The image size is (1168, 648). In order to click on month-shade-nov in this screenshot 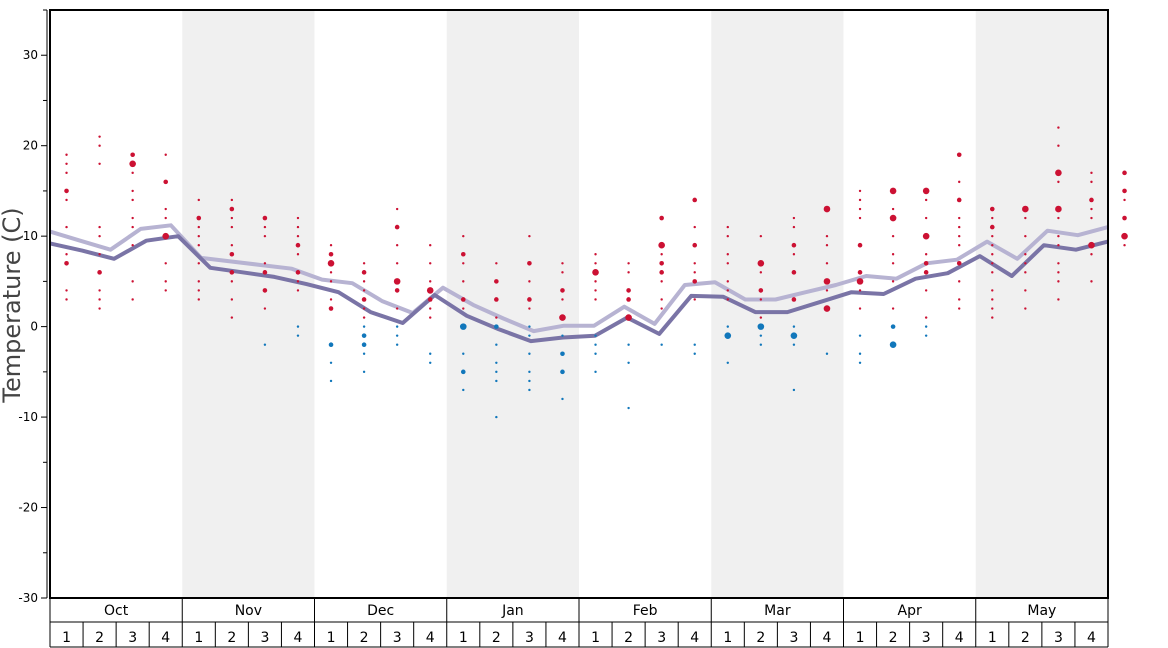, I will do `click(248, 304)`.